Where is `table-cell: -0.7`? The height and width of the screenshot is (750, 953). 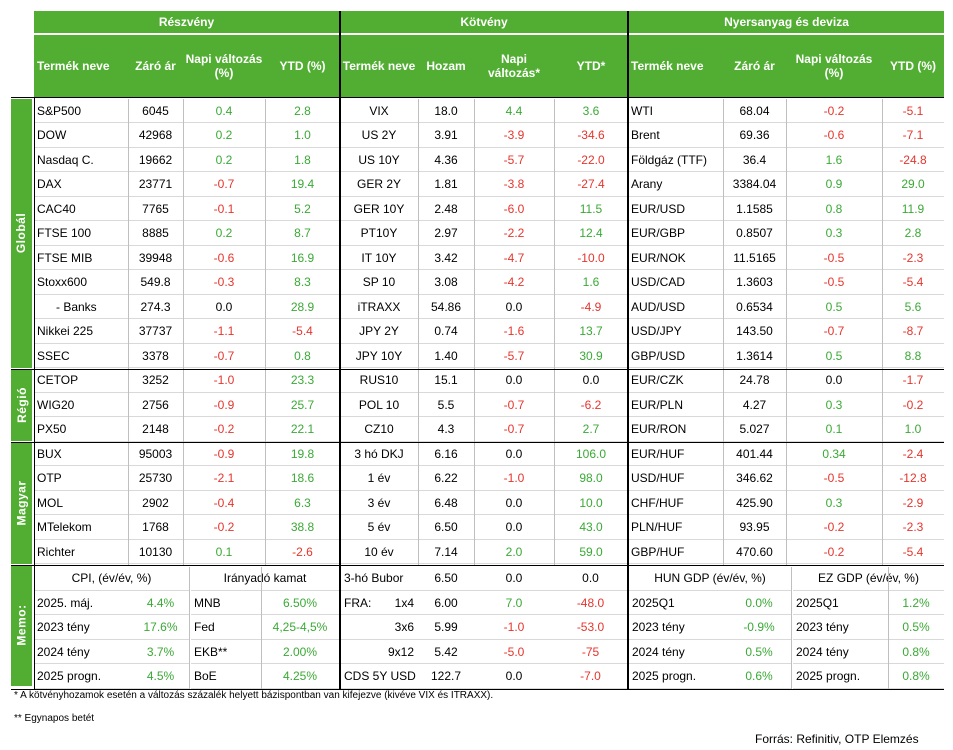
table-cell: -0.7 is located at coordinates (834, 332).